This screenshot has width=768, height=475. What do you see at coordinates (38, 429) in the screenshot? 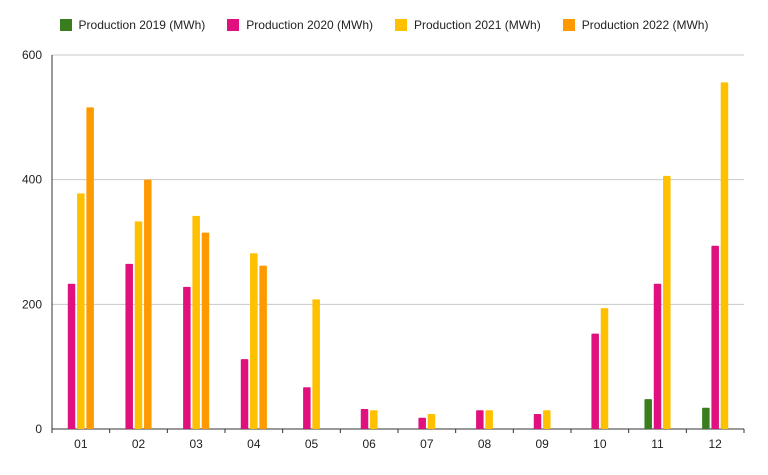
I see `y-tick-label: 0` at bounding box center [38, 429].